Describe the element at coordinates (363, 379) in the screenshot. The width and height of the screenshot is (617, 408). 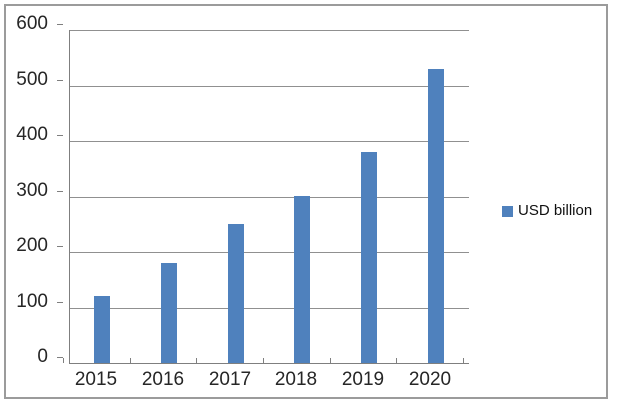
I see `x-tick-label-2019: 2019` at that location.